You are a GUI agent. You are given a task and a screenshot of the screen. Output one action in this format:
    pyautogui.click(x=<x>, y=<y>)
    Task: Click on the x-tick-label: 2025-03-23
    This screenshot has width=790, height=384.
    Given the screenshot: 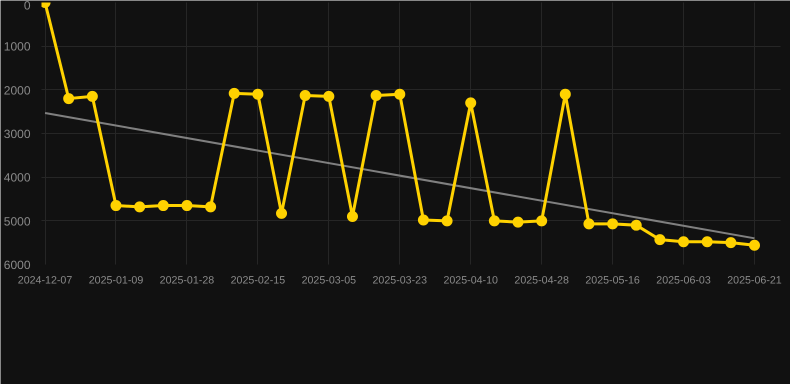 What is the action you would take?
    pyautogui.click(x=400, y=280)
    